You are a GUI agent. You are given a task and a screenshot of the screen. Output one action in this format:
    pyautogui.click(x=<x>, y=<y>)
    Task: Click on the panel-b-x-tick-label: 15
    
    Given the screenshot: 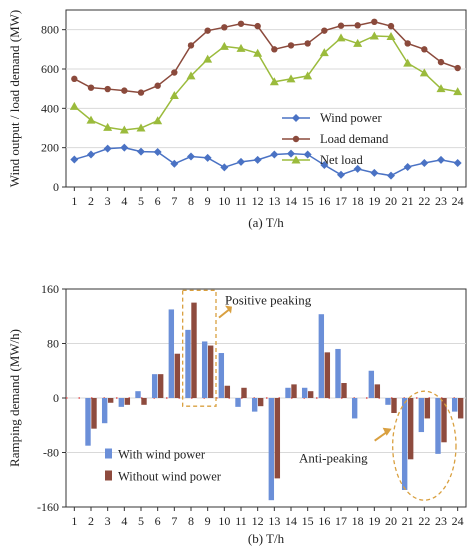 What is the action you would take?
    pyautogui.click(x=308, y=521)
    